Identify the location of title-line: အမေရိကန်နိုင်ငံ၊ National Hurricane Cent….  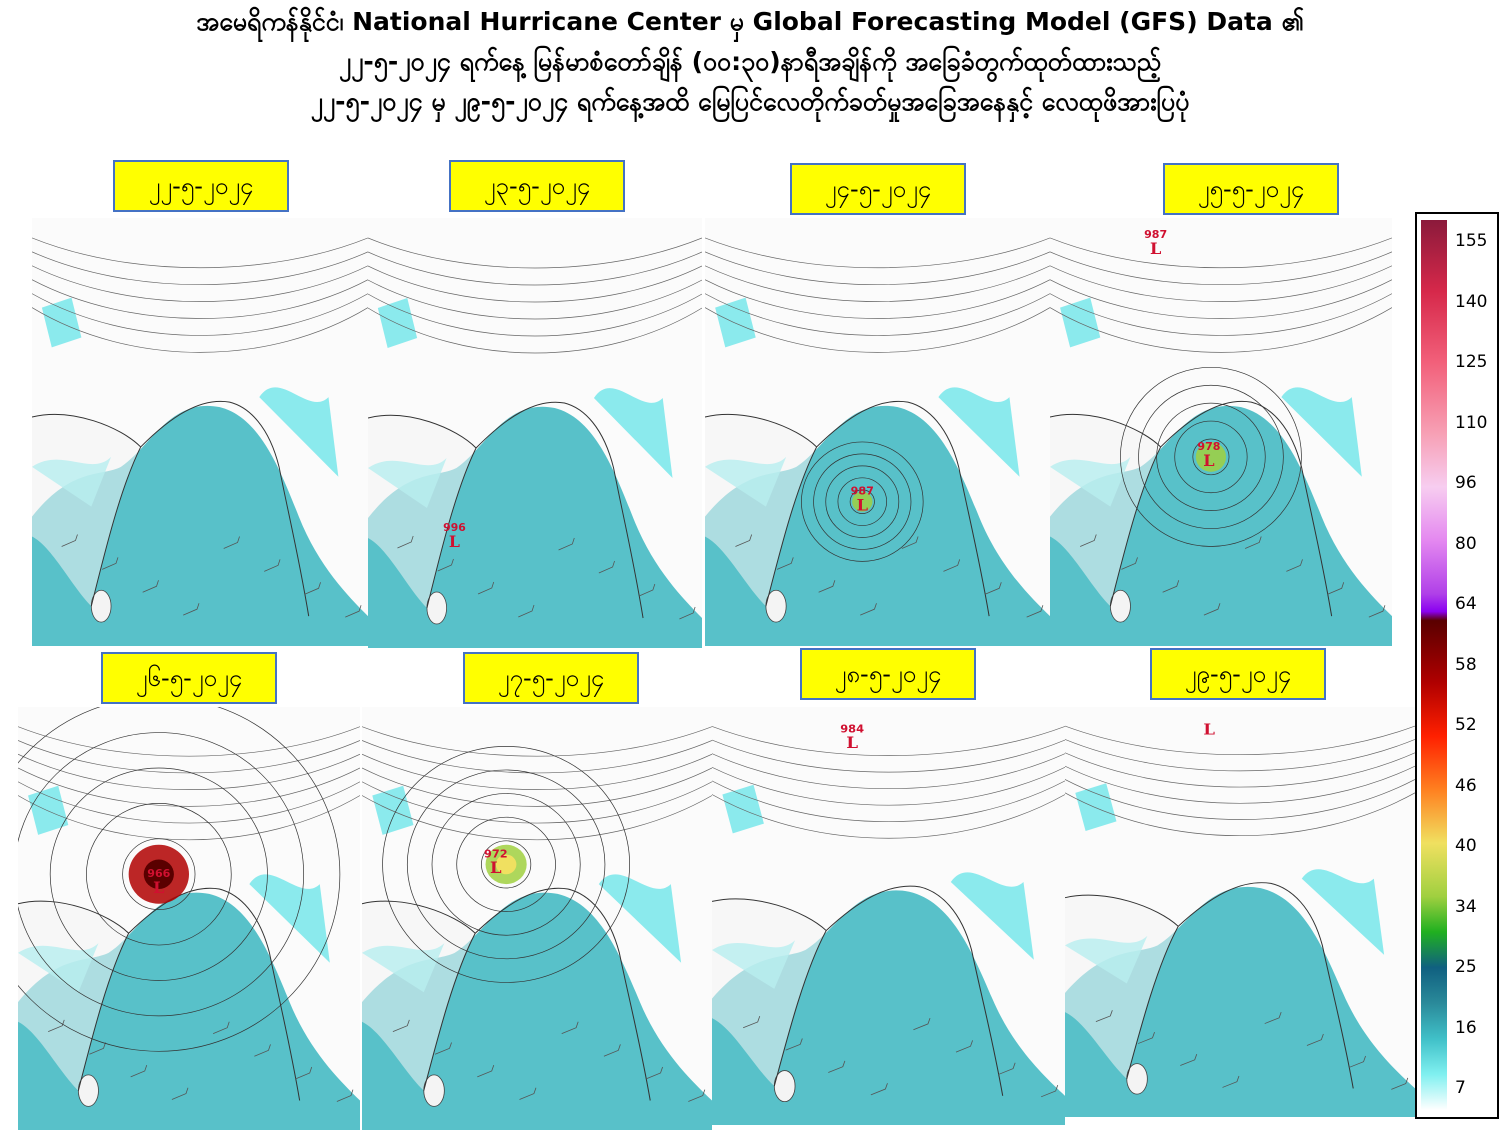
(750, 21).